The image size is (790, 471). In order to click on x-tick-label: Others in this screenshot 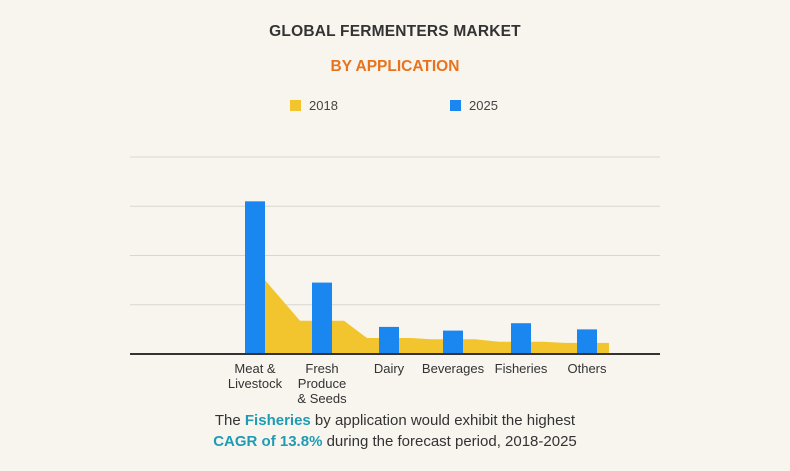, I will do `click(587, 368)`.